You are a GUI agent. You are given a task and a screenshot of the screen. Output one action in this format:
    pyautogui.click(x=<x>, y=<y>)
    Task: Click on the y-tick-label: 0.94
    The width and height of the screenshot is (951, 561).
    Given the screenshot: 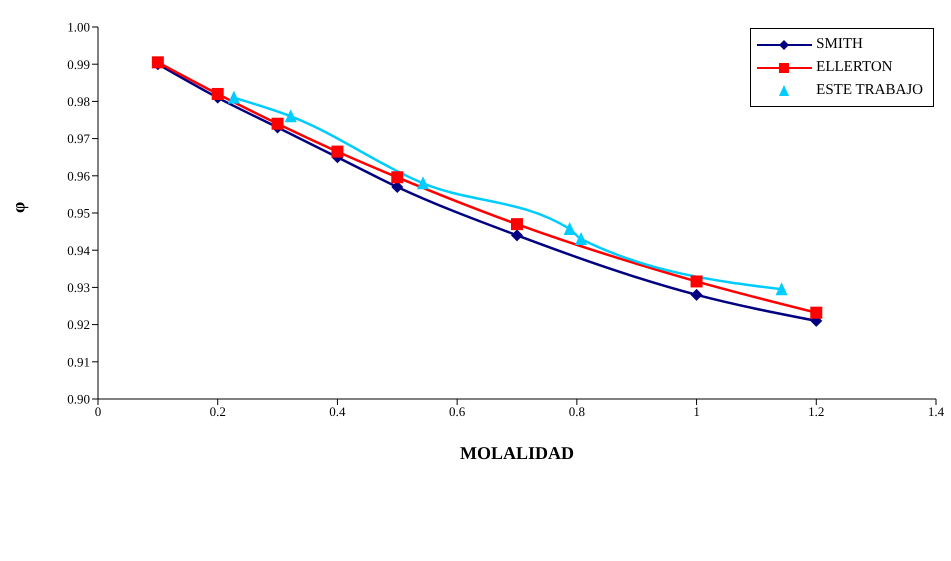 What is the action you would take?
    pyautogui.click(x=78, y=250)
    